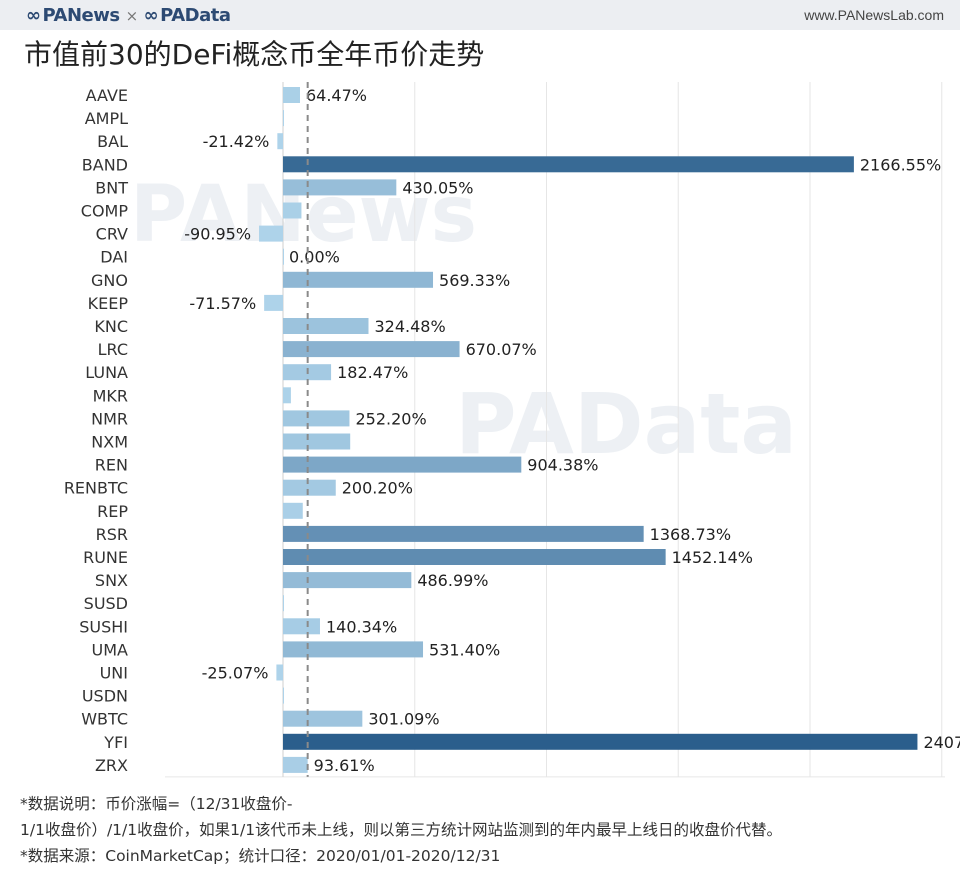 The width and height of the screenshot is (960, 886). Describe the element at coordinates (501, 349) in the screenshot. I see `data-label: 670.07%` at that location.